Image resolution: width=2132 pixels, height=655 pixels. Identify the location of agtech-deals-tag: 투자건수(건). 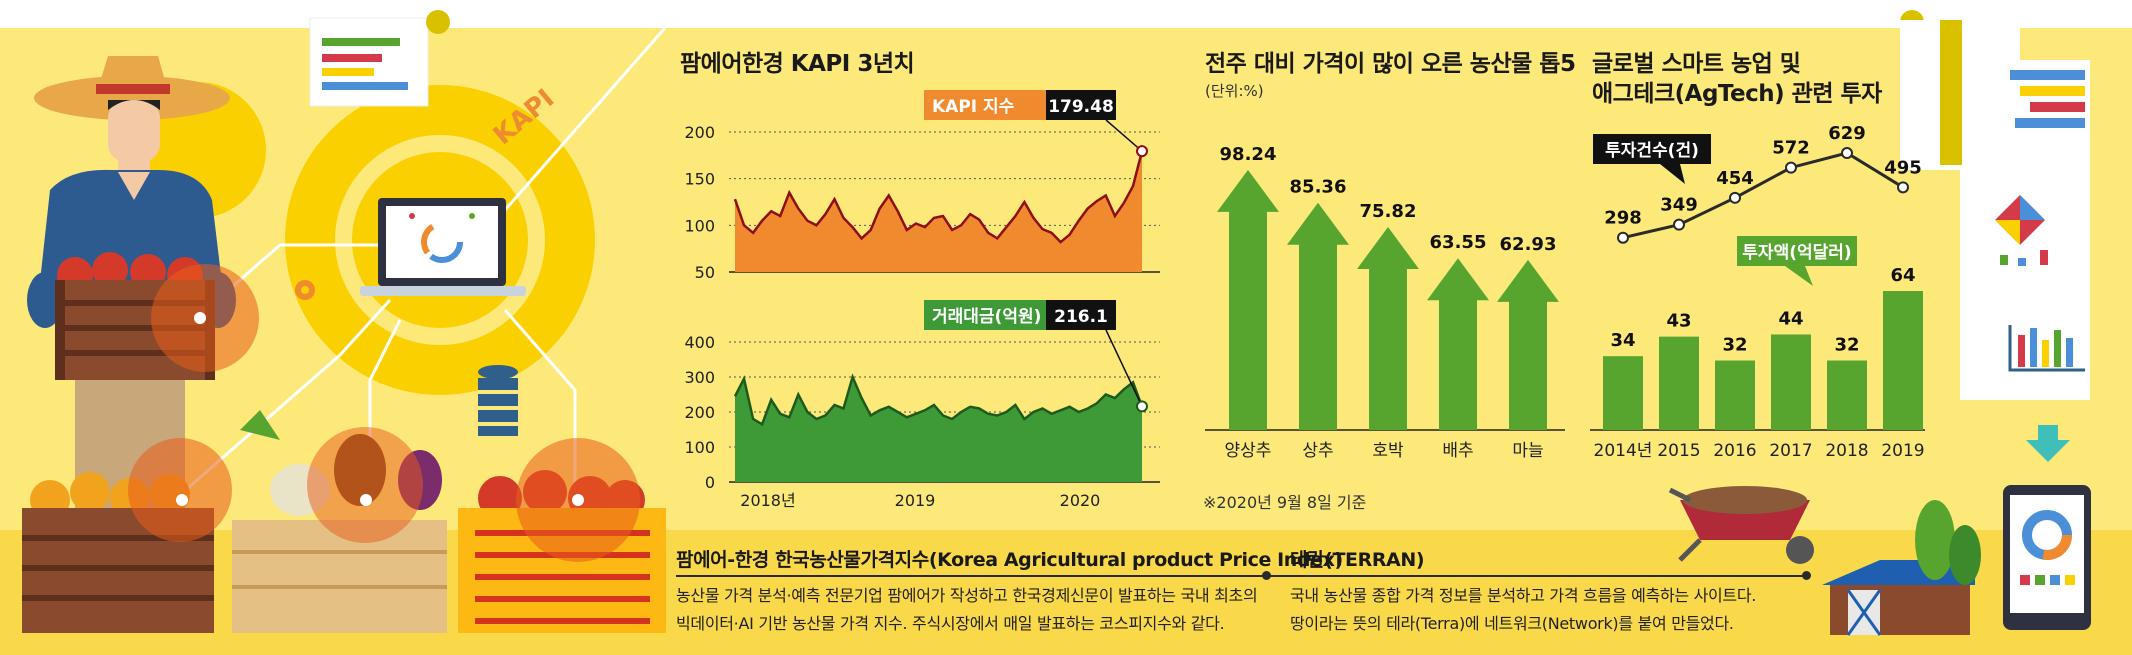
(1652, 151).